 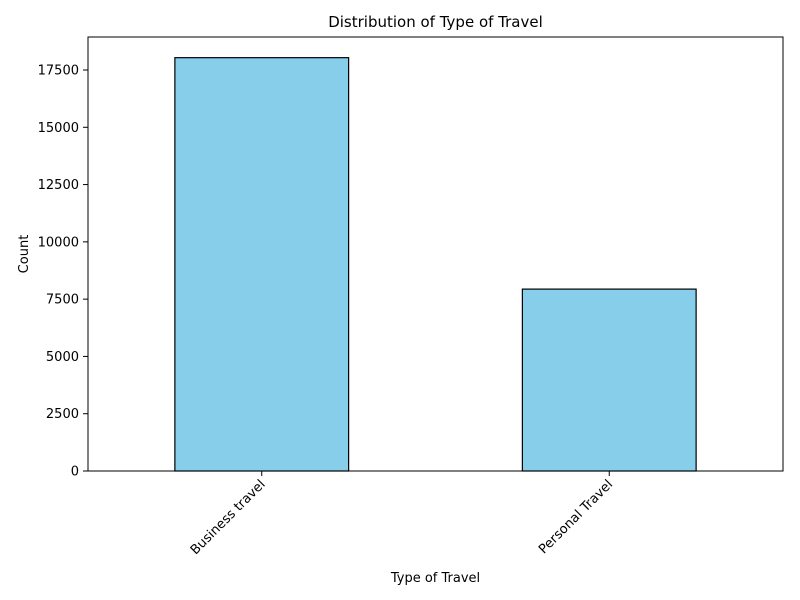 I want to click on chart-title: Distribution of Type of Travel, so click(x=435, y=22).